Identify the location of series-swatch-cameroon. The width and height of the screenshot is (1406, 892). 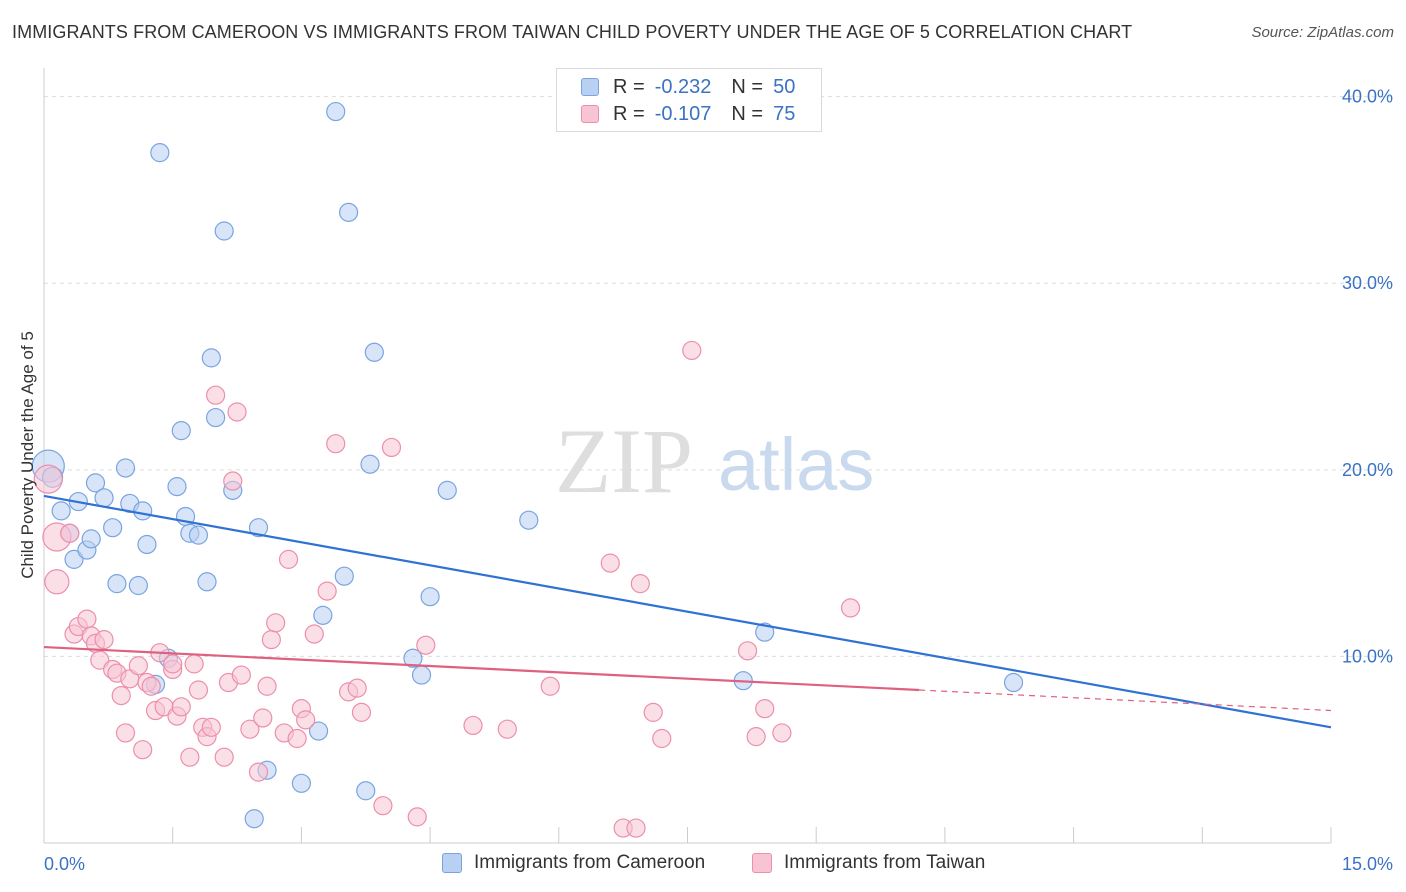
(452, 863).